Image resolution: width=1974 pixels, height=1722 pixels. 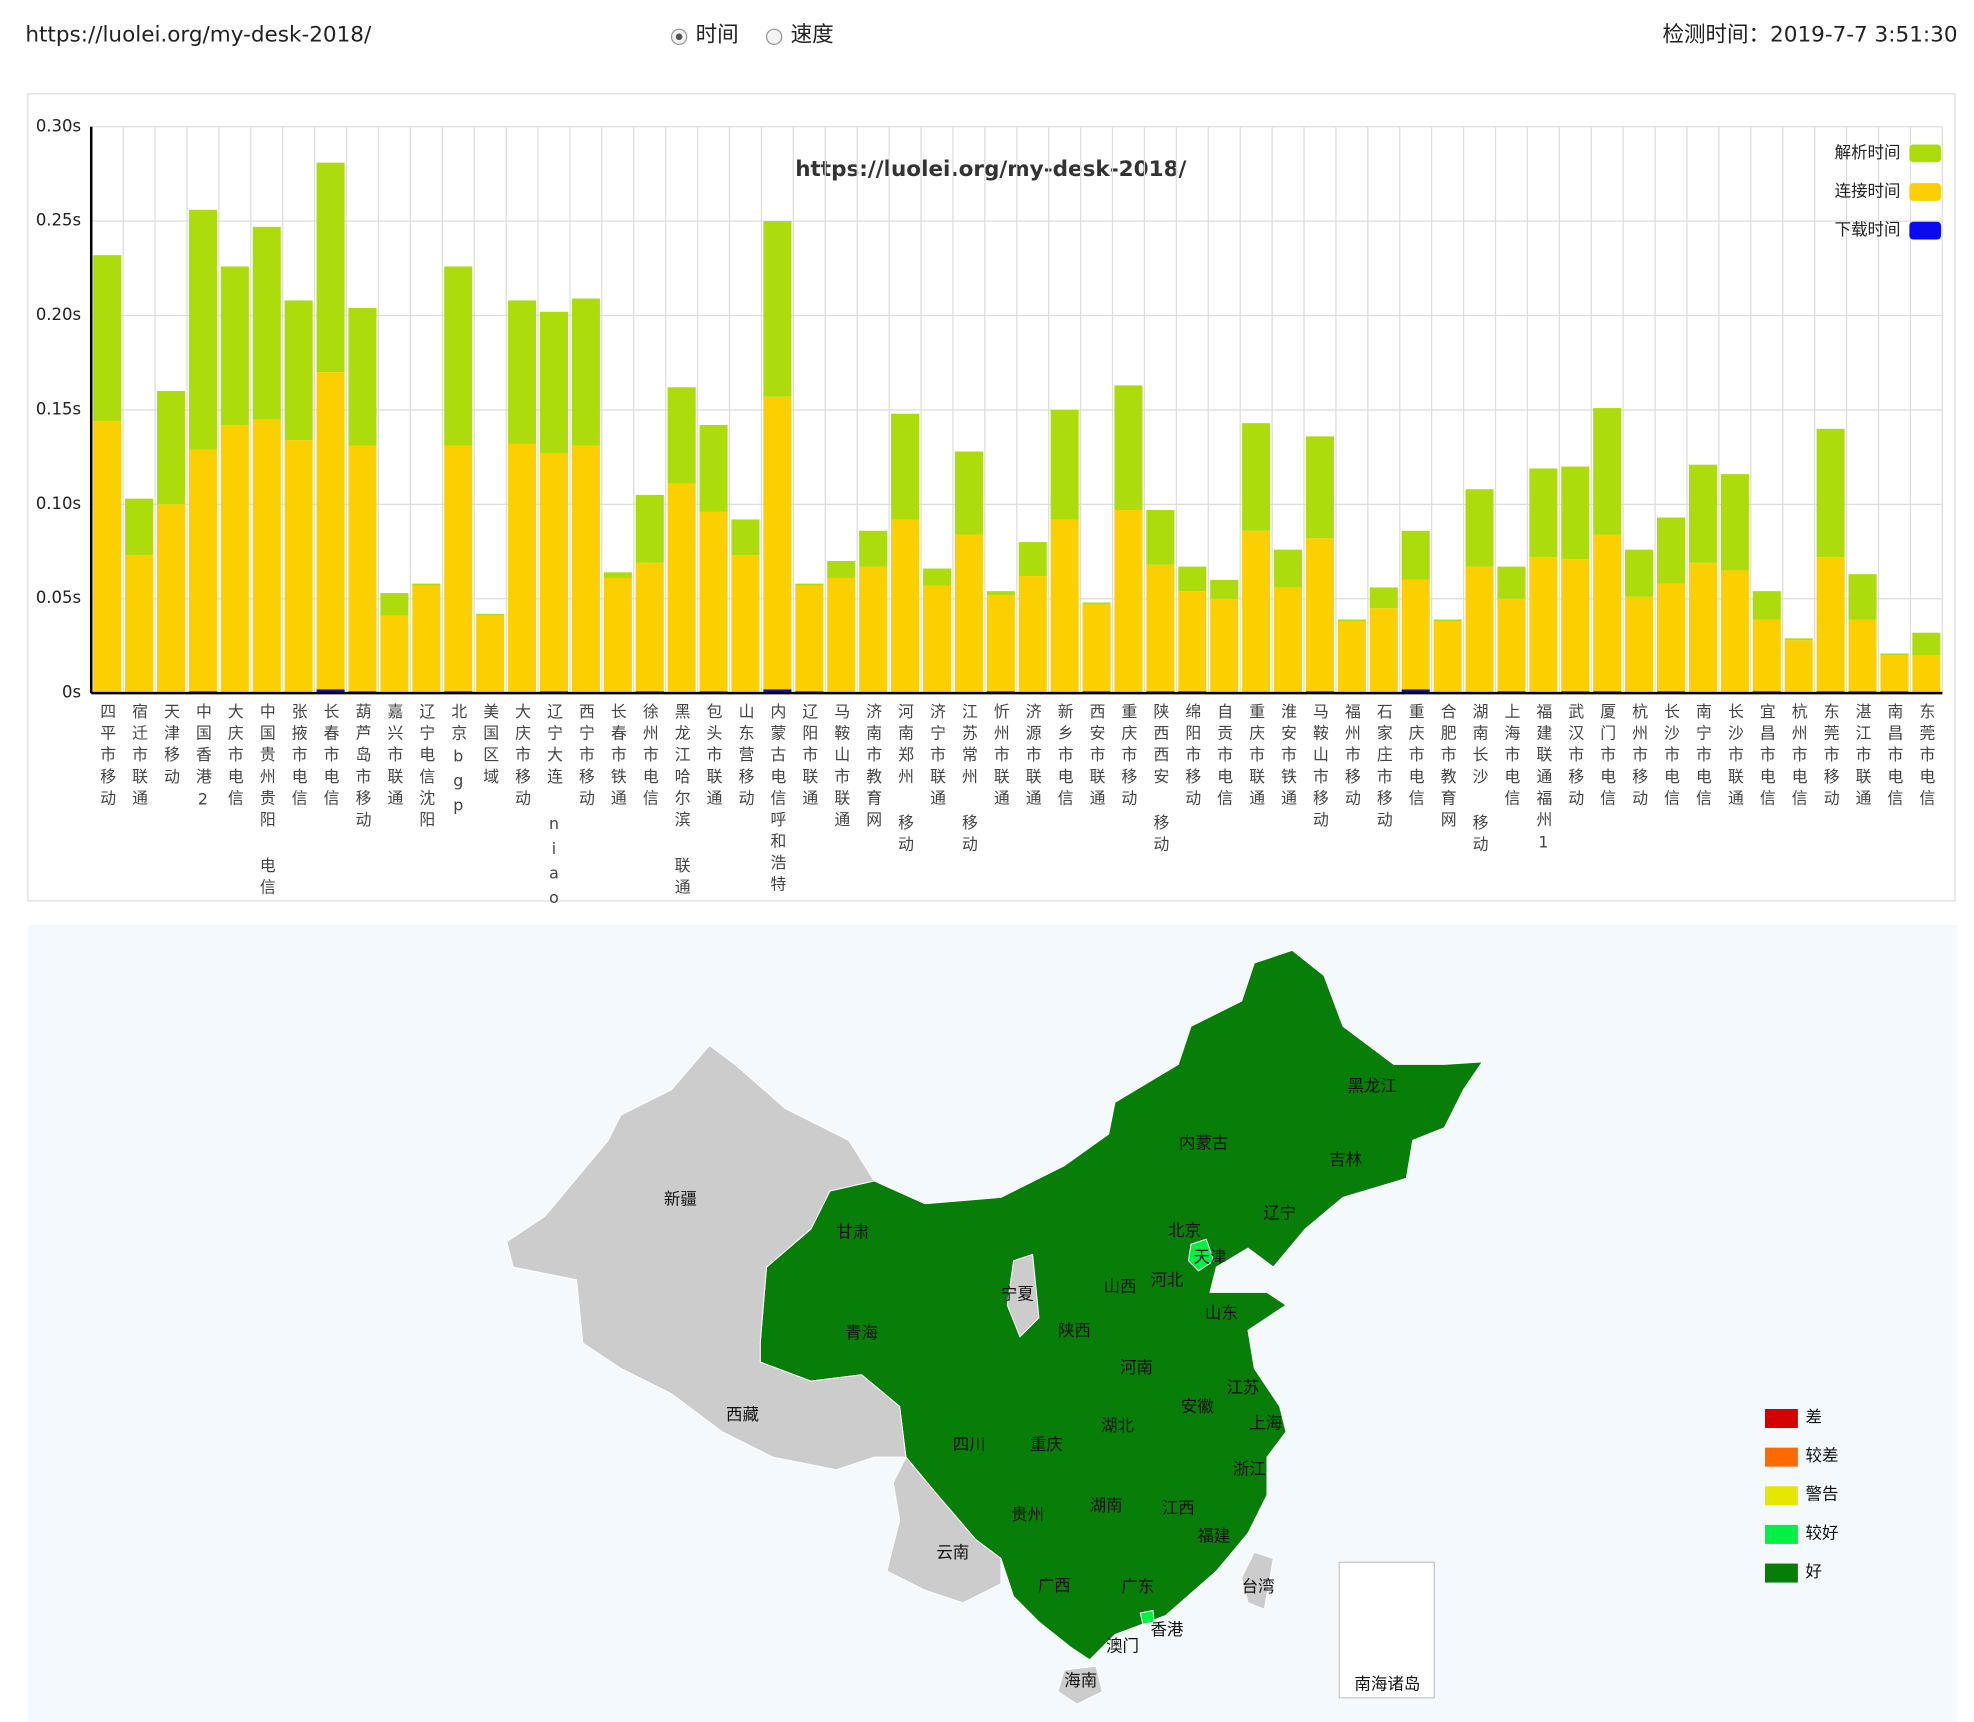 I want to click on x-tick-label: 淮安市铁通, so click(x=1288, y=757).